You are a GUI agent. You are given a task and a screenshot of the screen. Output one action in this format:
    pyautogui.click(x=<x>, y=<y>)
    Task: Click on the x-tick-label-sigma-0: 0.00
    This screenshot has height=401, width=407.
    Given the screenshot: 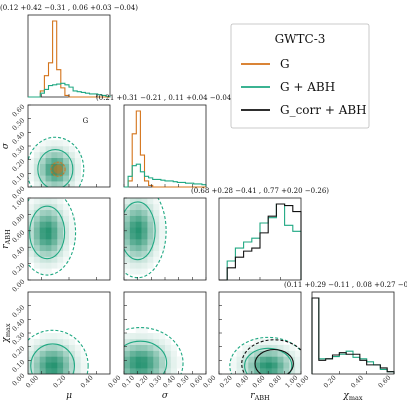 What is the action you would take?
    pyautogui.click(x=115, y=382)
    